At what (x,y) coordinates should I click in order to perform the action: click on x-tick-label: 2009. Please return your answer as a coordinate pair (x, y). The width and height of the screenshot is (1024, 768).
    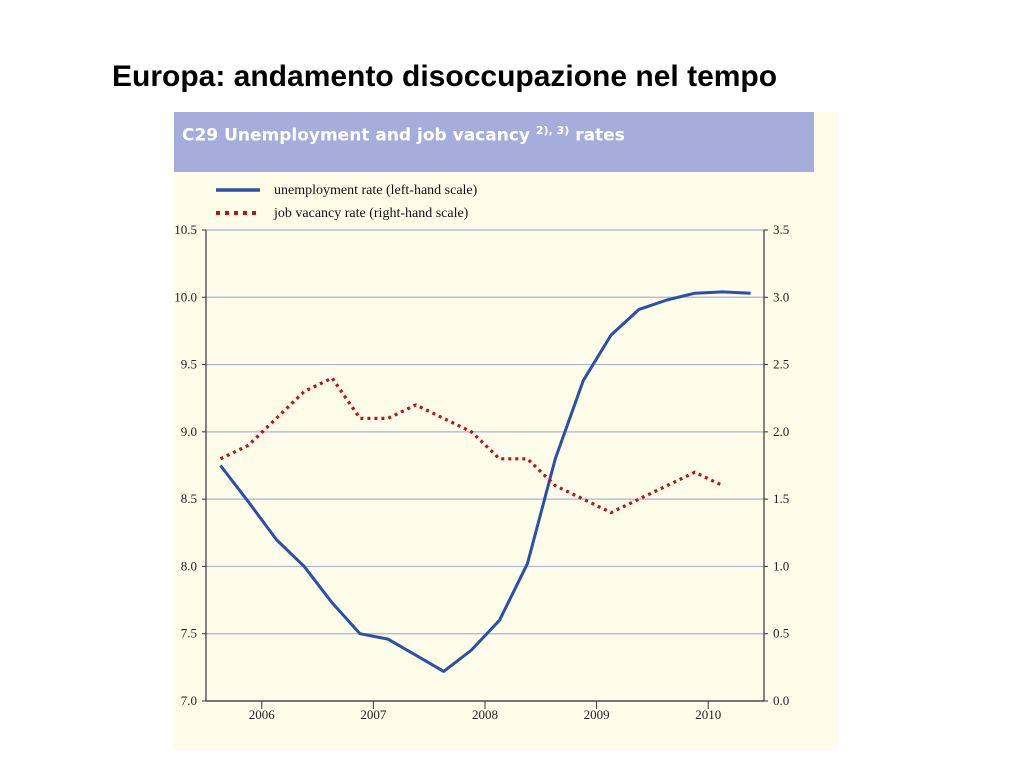
    Looking at the image, I should click on (597, 714).